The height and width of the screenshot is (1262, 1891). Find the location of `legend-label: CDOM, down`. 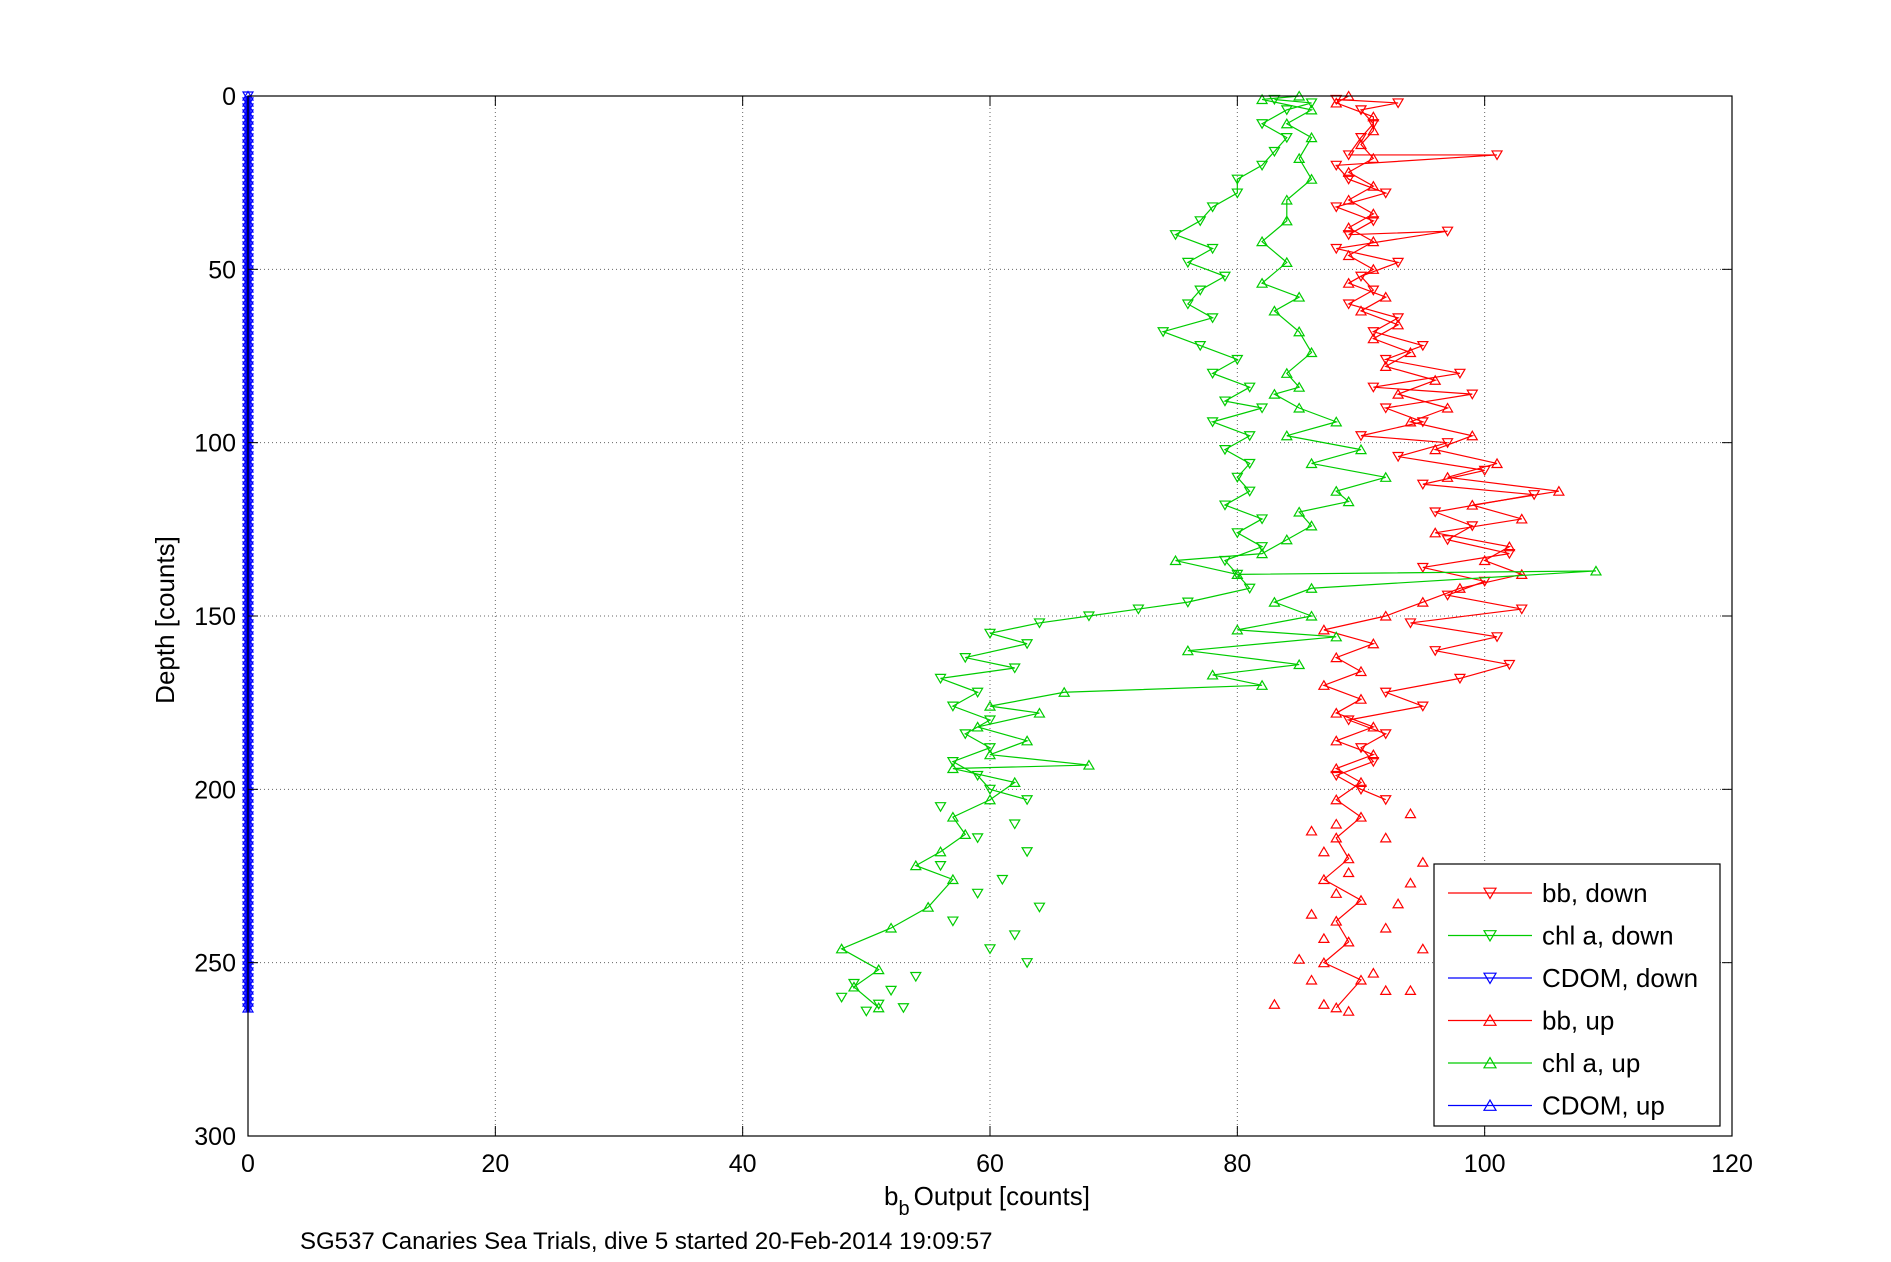

legend-label: CDOM, down is located at coordinates (1620, 978).